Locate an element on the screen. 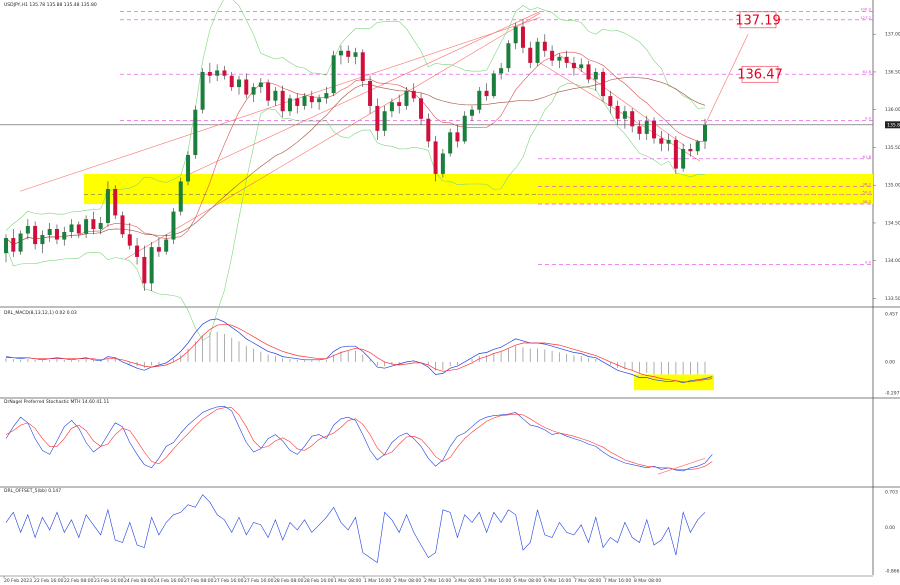  drl-tick-label: -0.866 is located at coordinates (892, 572).